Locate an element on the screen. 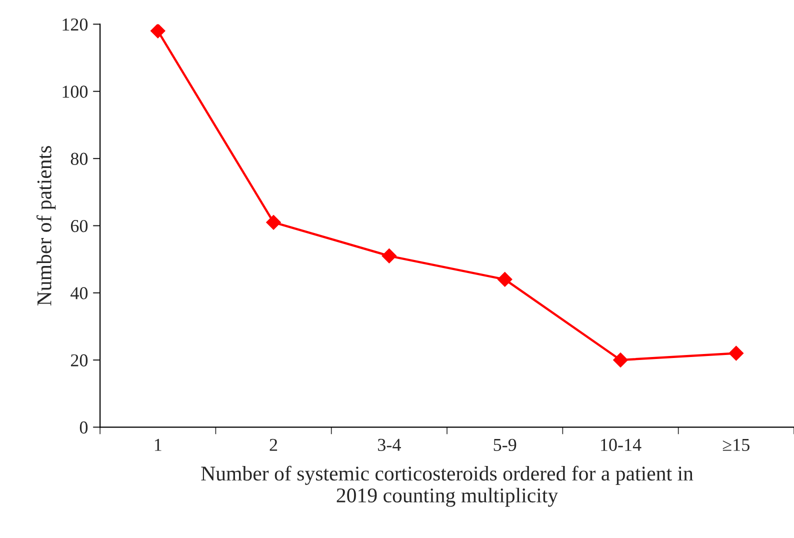 The height and width of the screenshot is (538, 794). x-tick-label: 10-14 is located at coordinates (621, 444).